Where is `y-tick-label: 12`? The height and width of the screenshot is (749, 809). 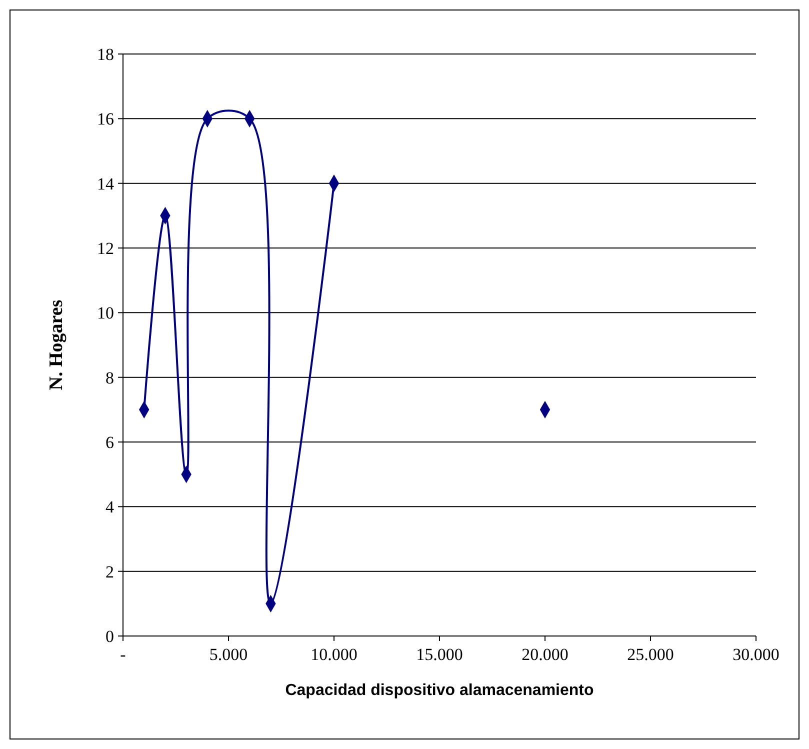 y-tick-label: 12 is located at coordinates (105, 248).